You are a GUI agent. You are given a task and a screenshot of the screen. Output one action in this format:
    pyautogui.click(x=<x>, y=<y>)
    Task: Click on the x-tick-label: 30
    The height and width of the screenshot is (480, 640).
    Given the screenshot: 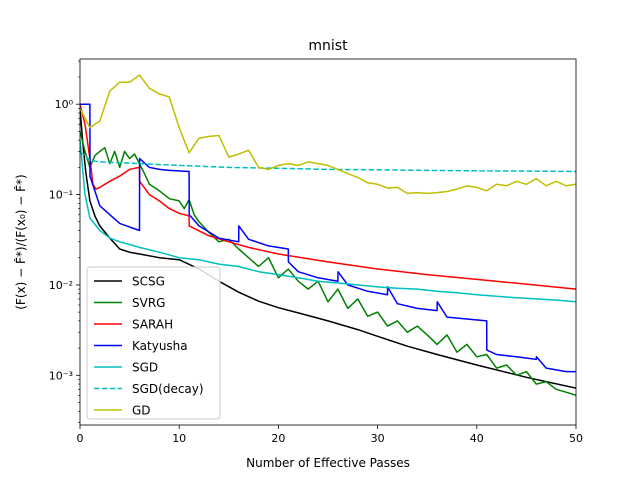 What is the action you would take?
    pyautogui.click(x=378, y=438)
    